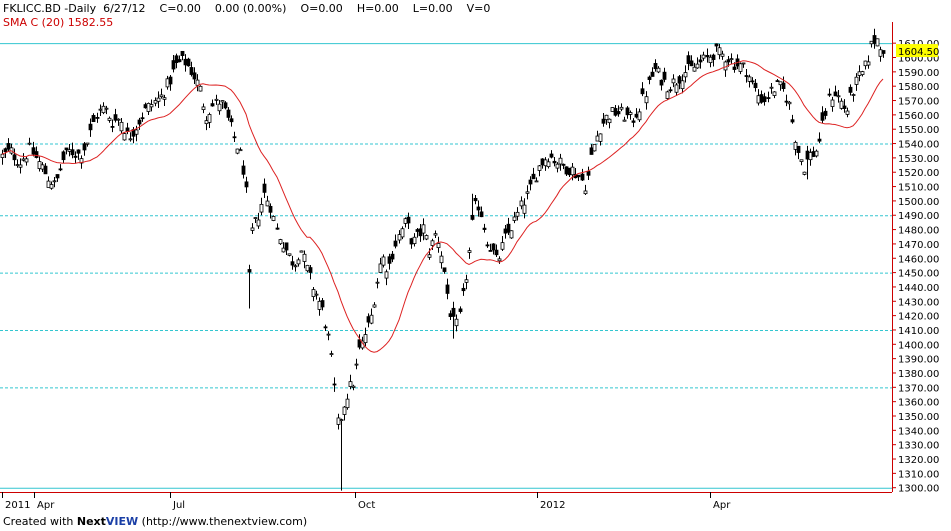  Describe the element at coordinates (918, 231) in the screenshot. I see `y-tick-label: 1480.00` at that location.